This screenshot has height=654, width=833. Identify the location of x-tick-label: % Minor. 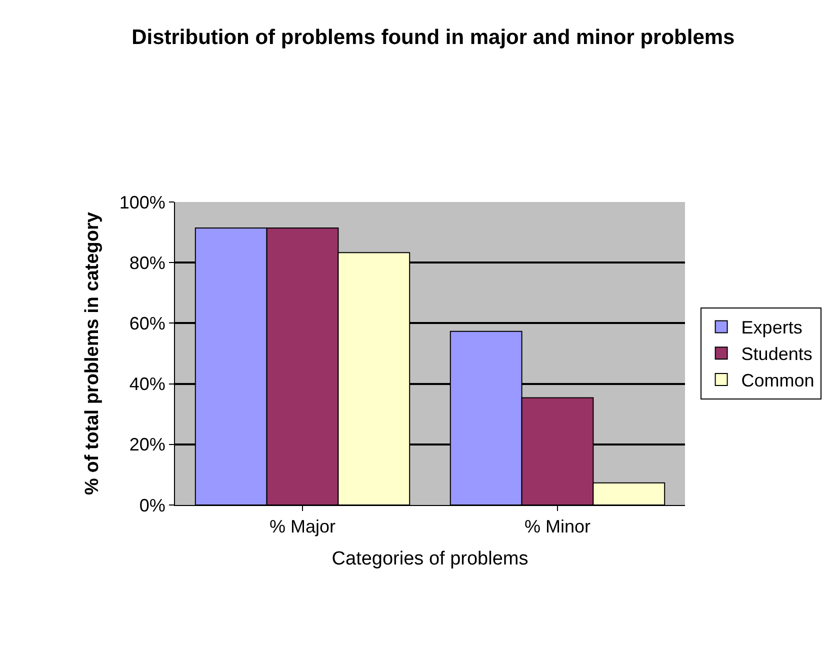
(557, 526).